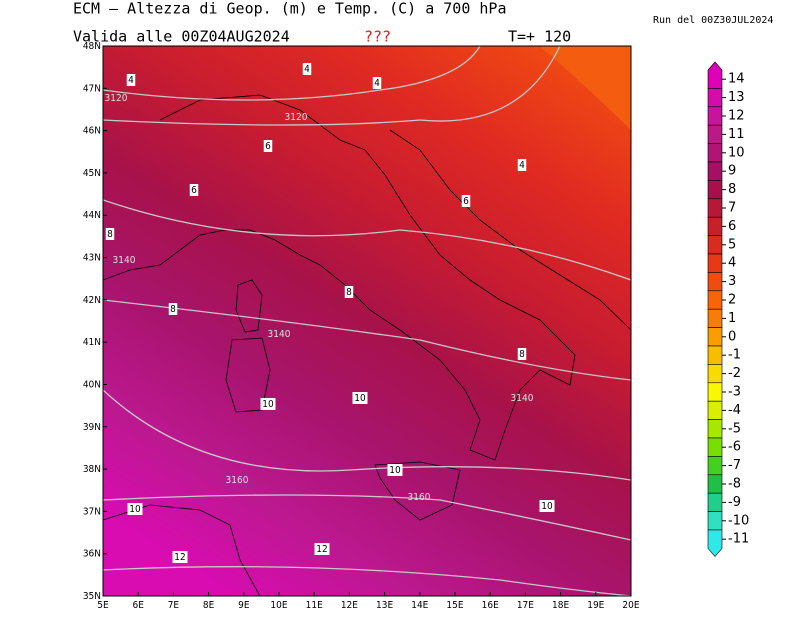 The height and width of the screenshot is (618, 800). I want to click on lat-label: 46N, so click(92, 131).